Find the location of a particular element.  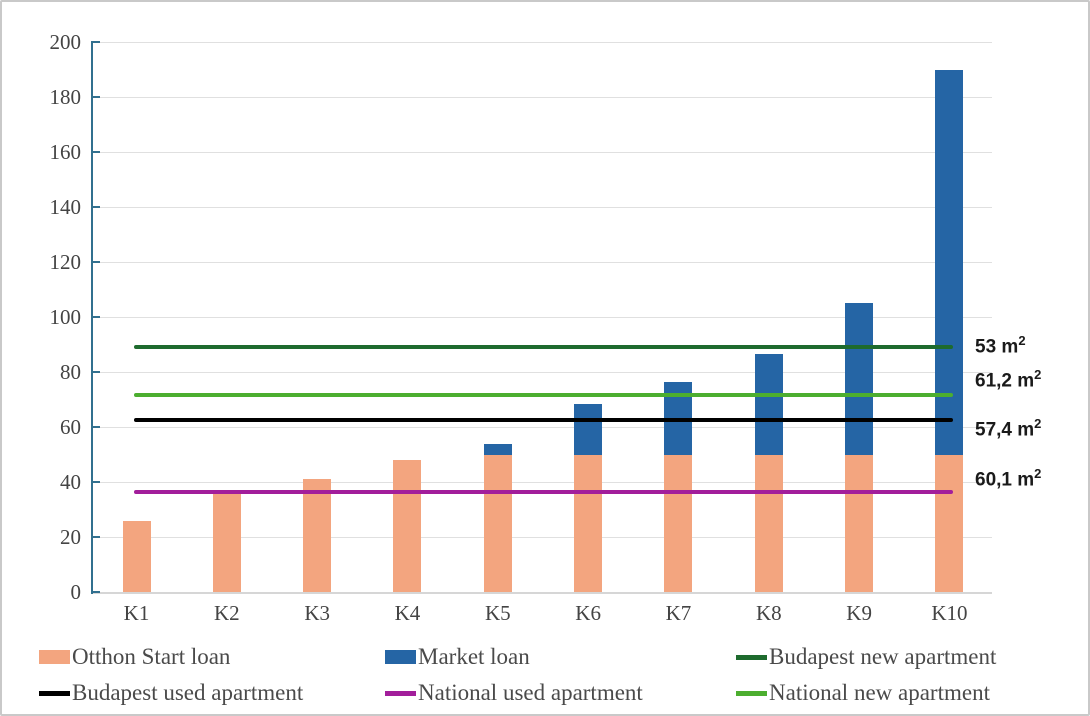

reference-line-budapest-new-apartment is located at coordinates (543, 347).